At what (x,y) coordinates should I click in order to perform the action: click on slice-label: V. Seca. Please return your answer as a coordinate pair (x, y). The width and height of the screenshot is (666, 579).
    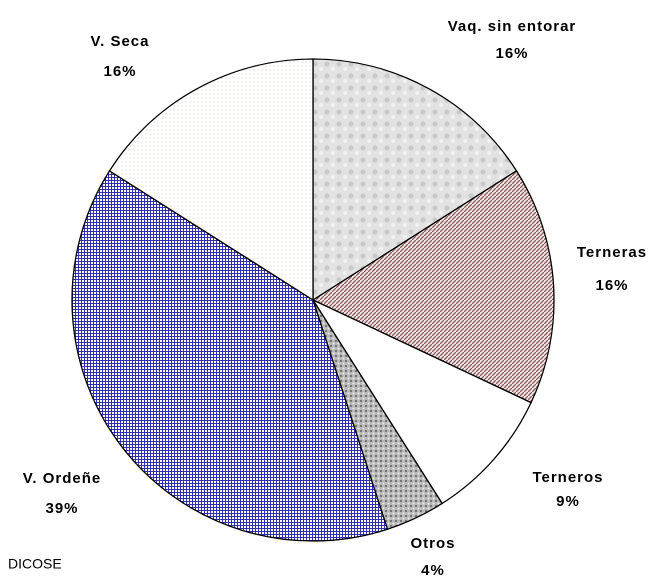
    Looking at the image, I should click on (120, 41).